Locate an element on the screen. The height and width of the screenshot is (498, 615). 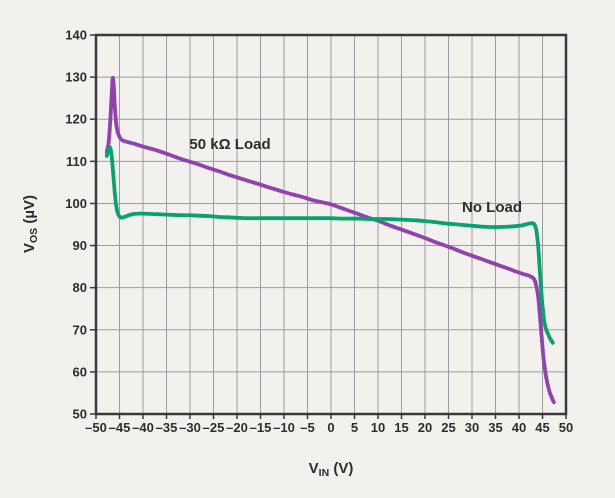
y-tick-label: 80 is located at coordinates (80, 287).